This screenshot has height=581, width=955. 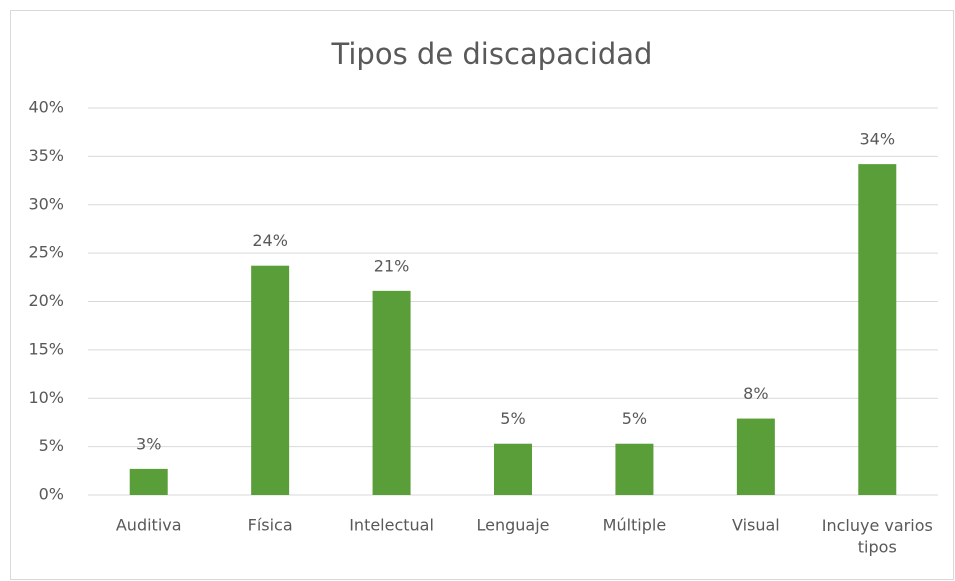 I want to click on data-label: 3%, so click(x=148, y=443).